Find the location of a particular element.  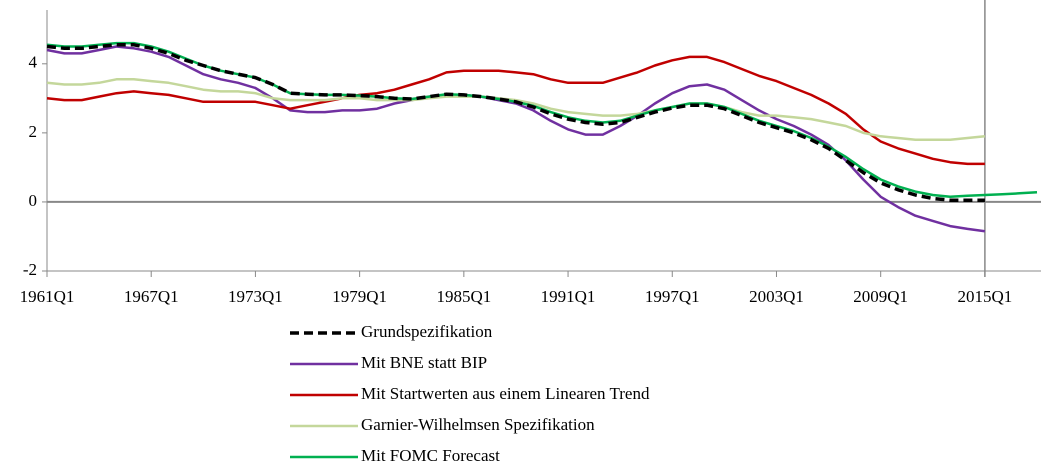

x-tick-label: 2003Q1 is located at coordinates (776, 296).